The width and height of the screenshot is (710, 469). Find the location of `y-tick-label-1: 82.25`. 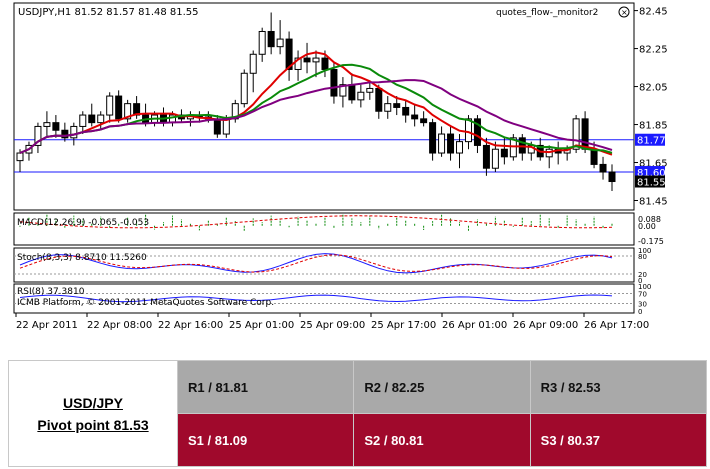

y-tick-label-1: 82.25 is located at coordinates (653, 50).